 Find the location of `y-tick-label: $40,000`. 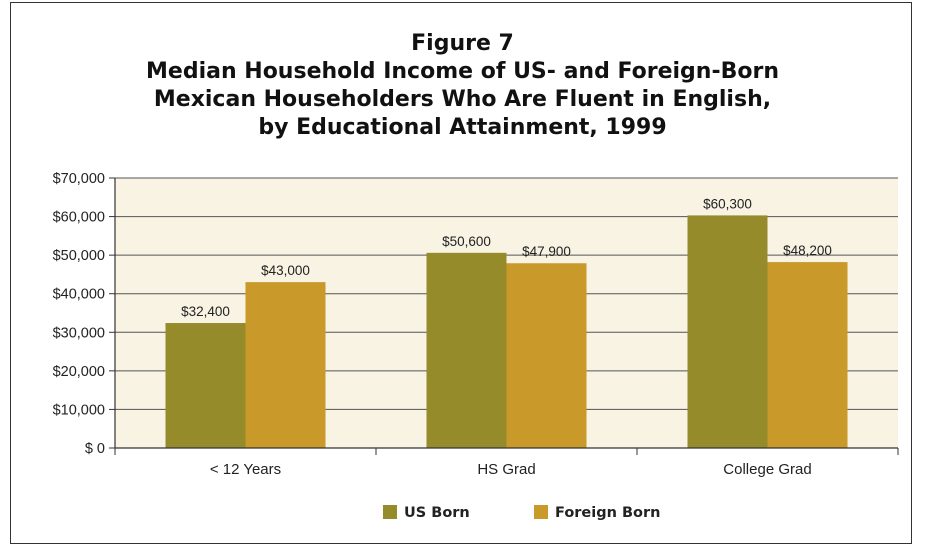

y-tick-label: $40,000 is located at coordinates (79, 295).